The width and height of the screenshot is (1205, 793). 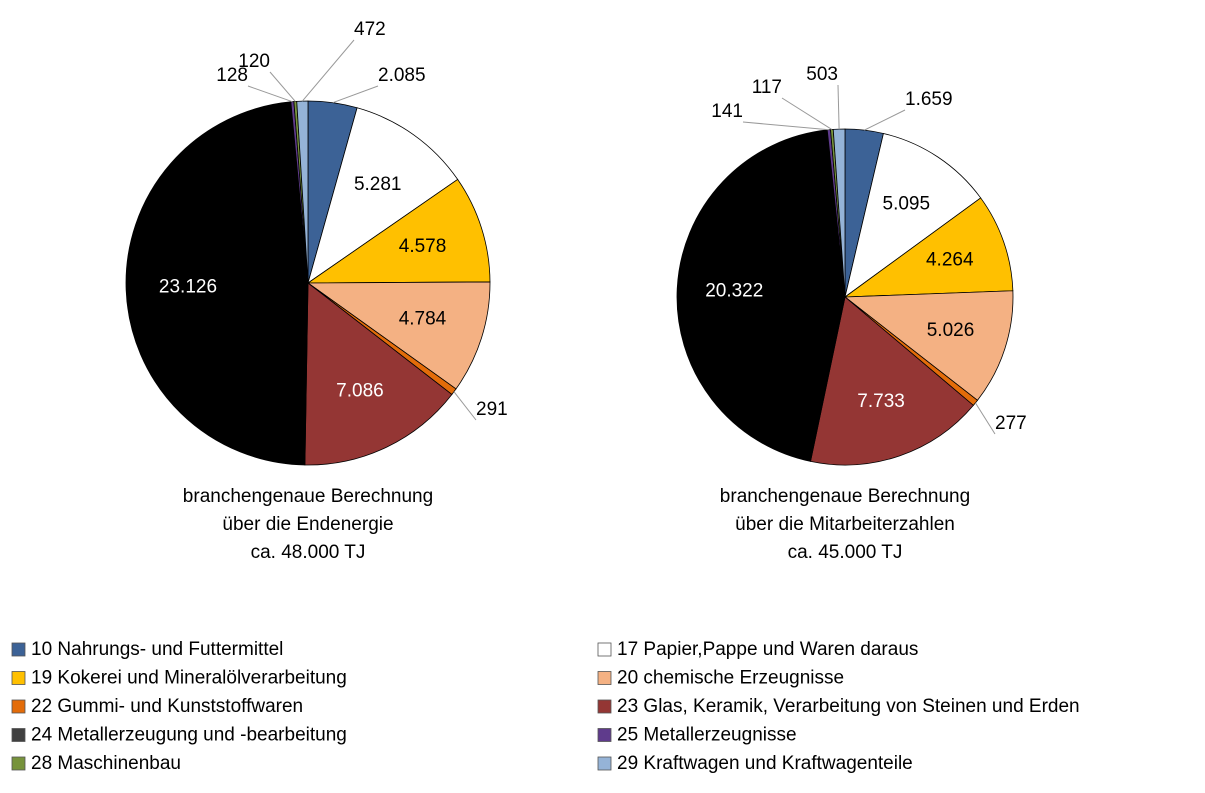 What do you see at coordinates (307, 524) in the screenshot?
I see `pie-title: über die Endenergie` at bounding box center [307, 524].